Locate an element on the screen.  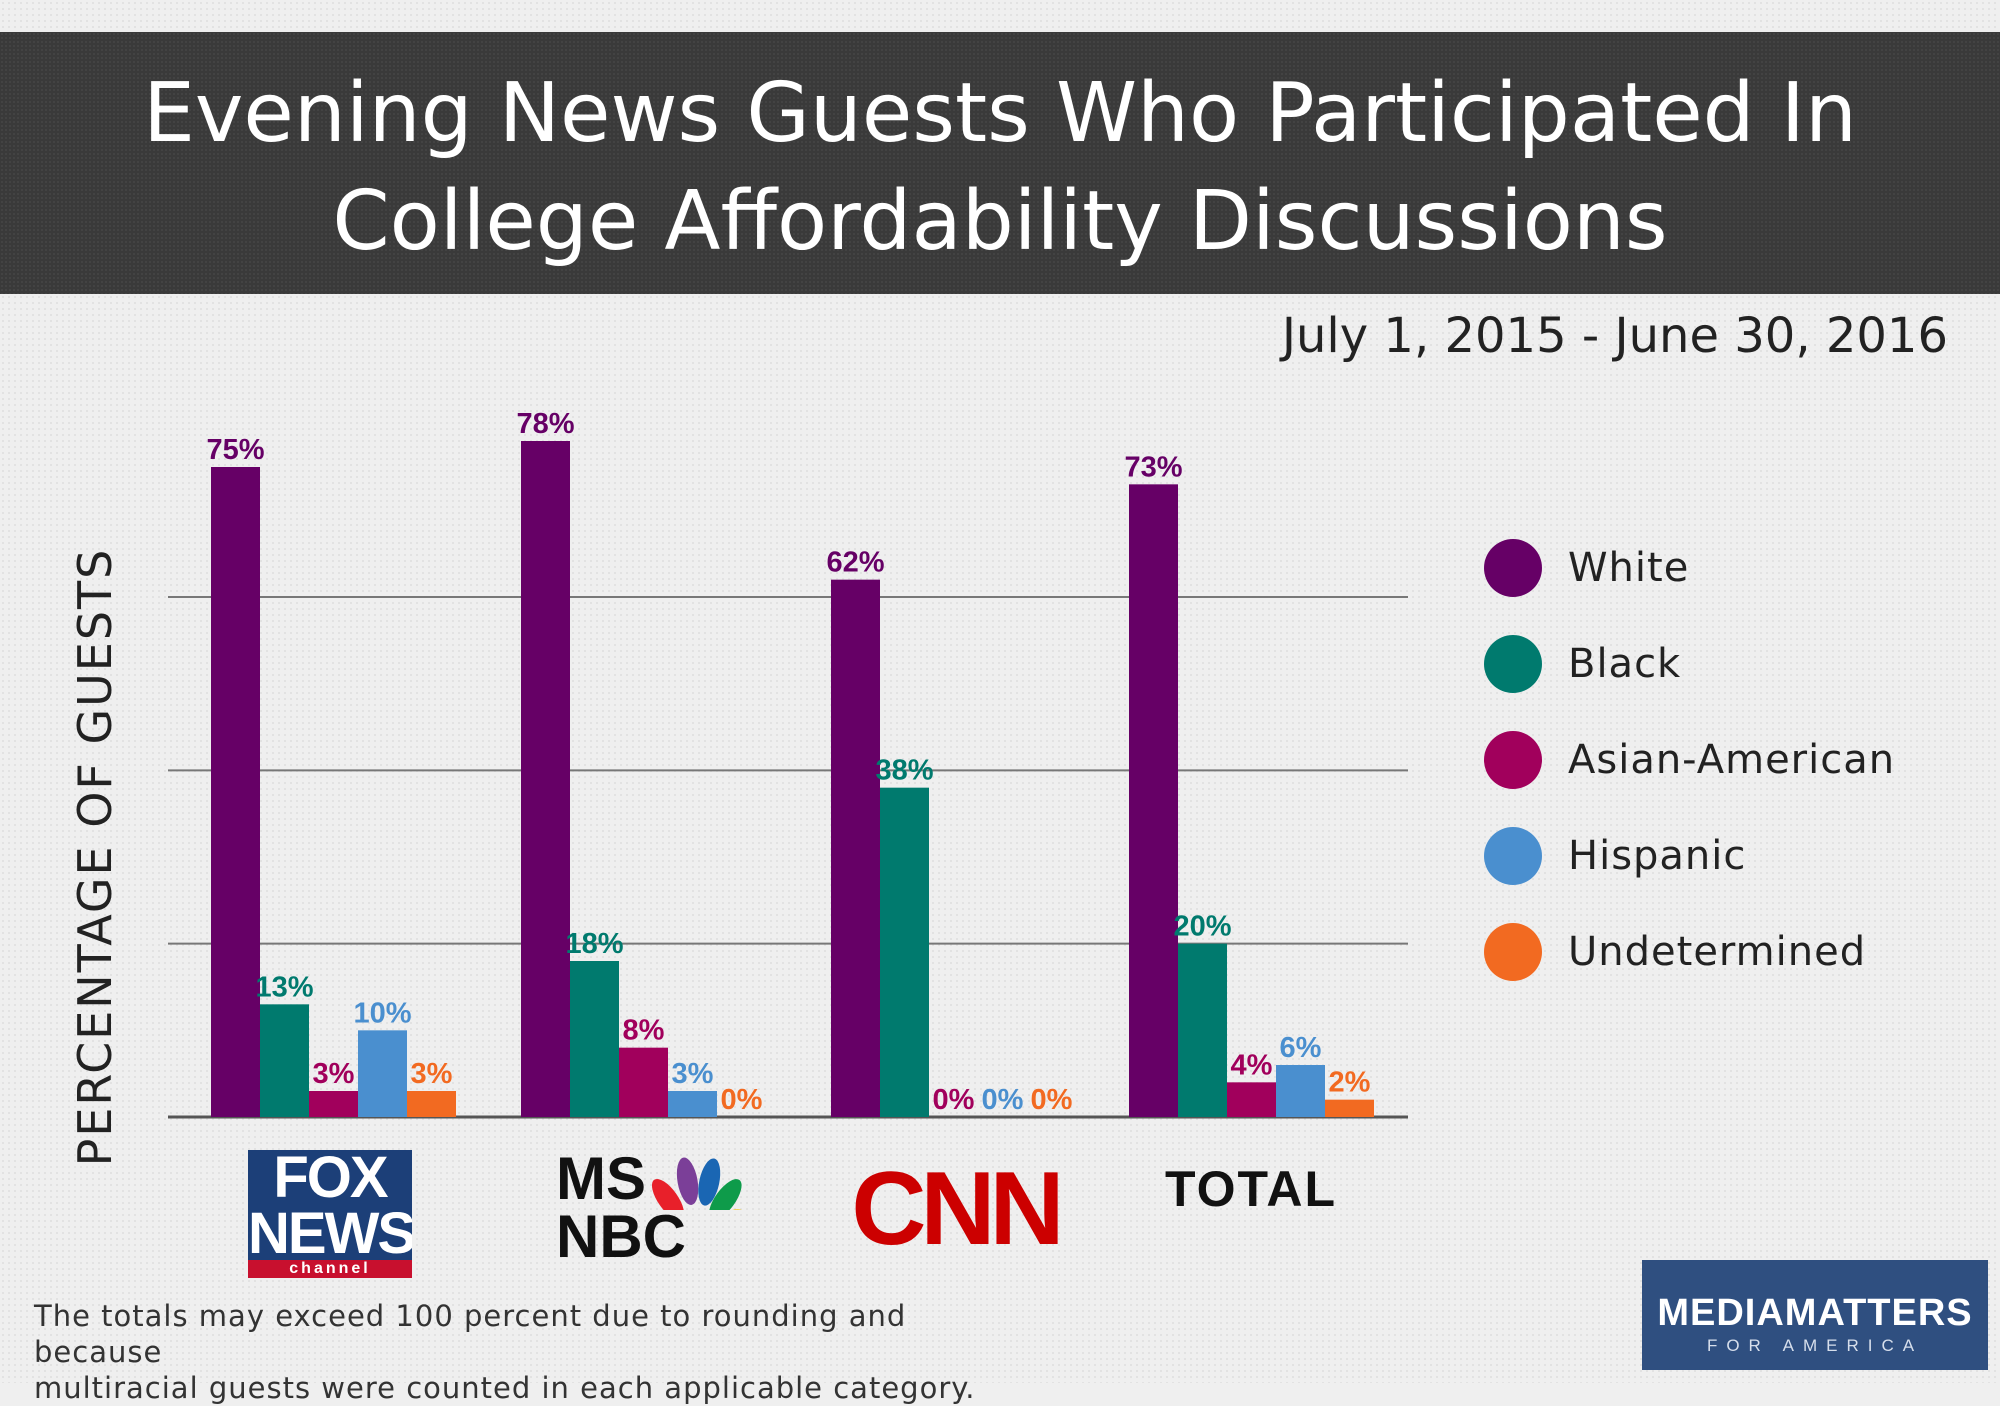
legend-item: White is located at coordinates (1689, 568).